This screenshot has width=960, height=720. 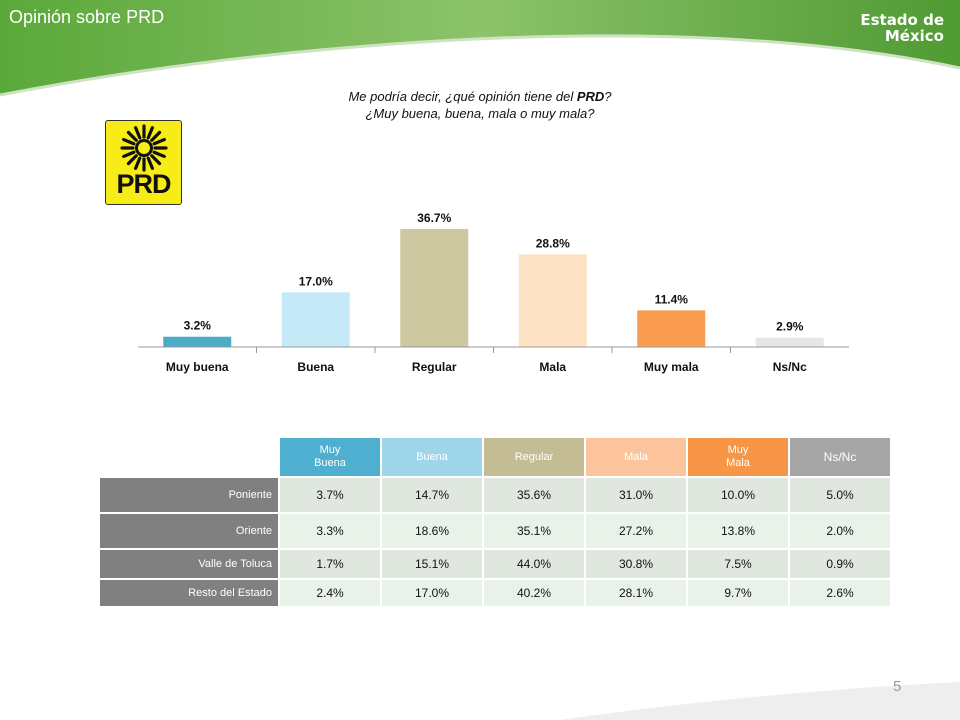 I want to click on row-label: Resto del Estado, so click(x=189, y=593).